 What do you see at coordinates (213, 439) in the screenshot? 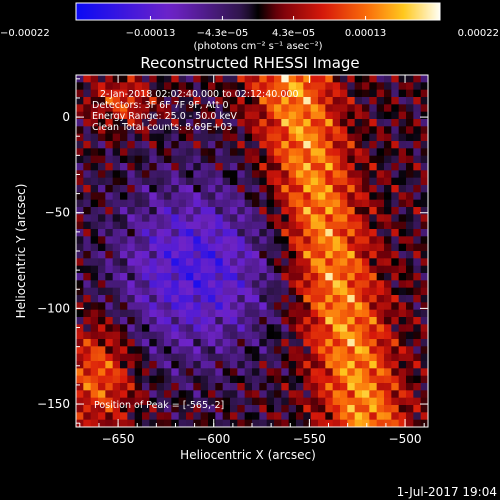
I see `x-tick-label: −600` at bounding box center [213, 439].